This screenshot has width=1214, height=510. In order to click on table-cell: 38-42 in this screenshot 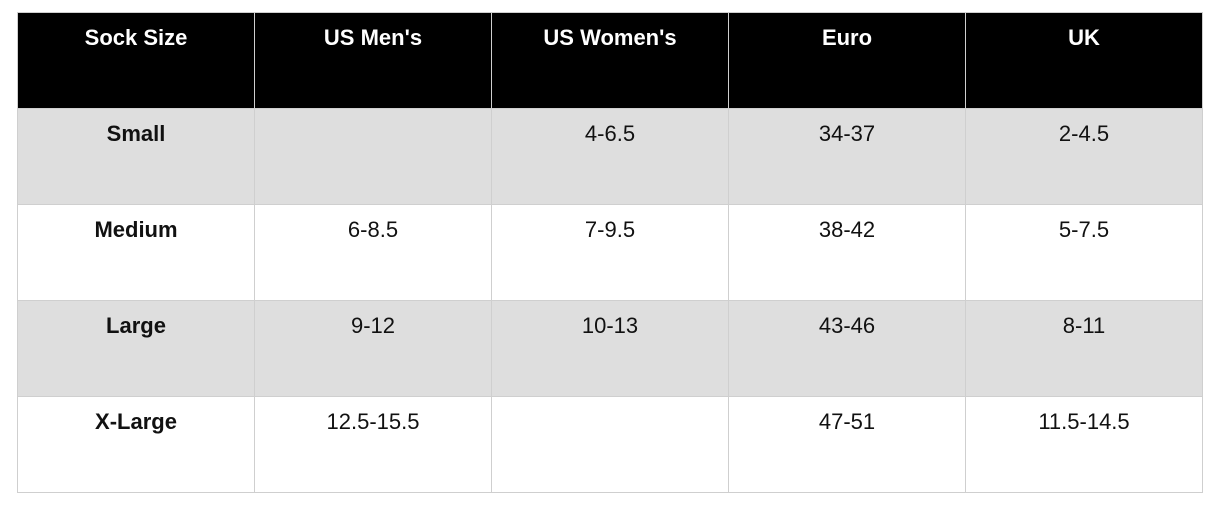, I will do `click(847, 252)`.